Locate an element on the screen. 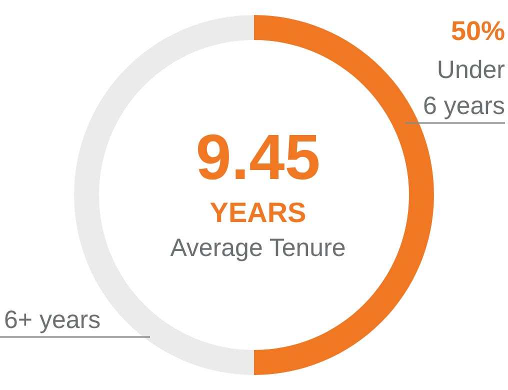 The height and width of the screenshot is (390, 508). data-label: 50% is located at coordinates (477, 31).